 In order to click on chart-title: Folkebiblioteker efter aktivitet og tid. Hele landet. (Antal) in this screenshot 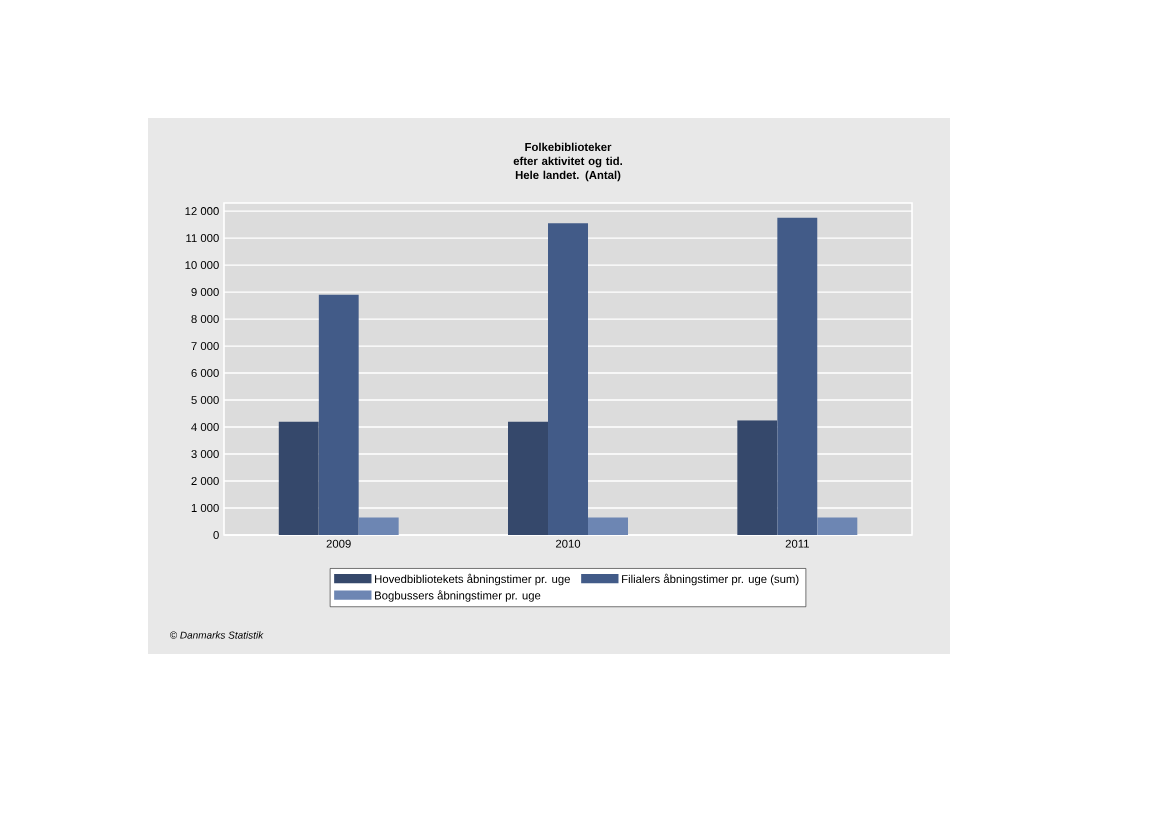, I will do `click(567, 162)`.